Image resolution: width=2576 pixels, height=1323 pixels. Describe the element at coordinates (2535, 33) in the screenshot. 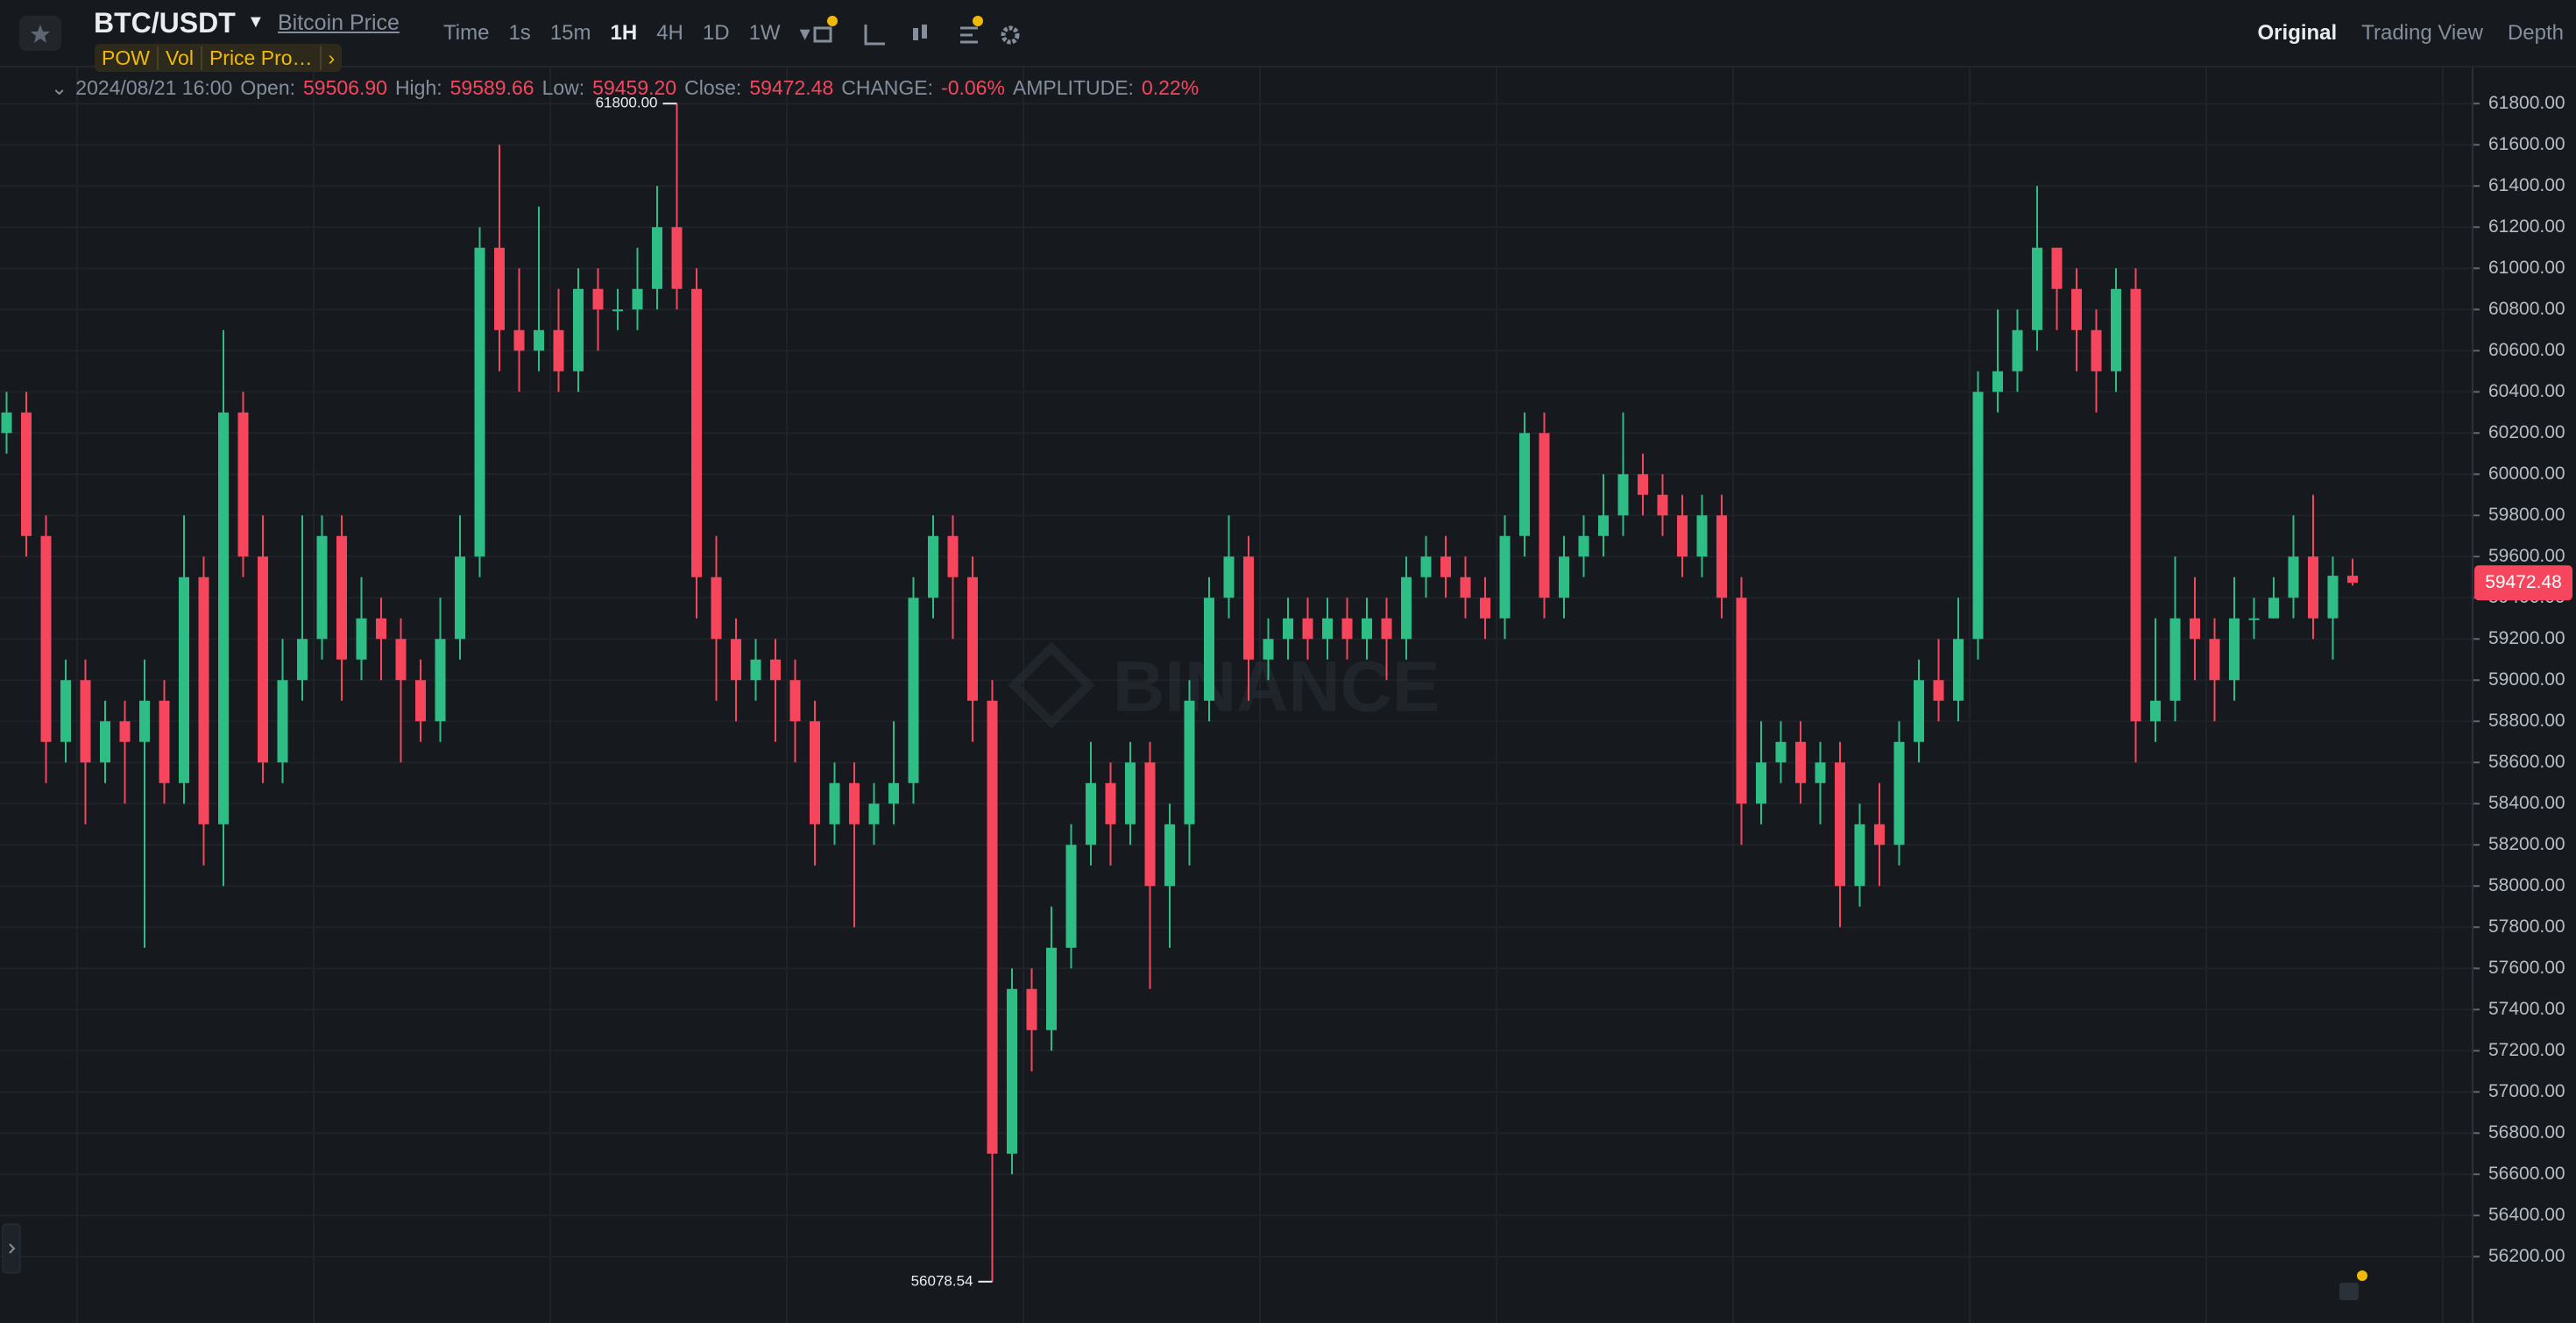

I see `view-tab: Depth` at that location.